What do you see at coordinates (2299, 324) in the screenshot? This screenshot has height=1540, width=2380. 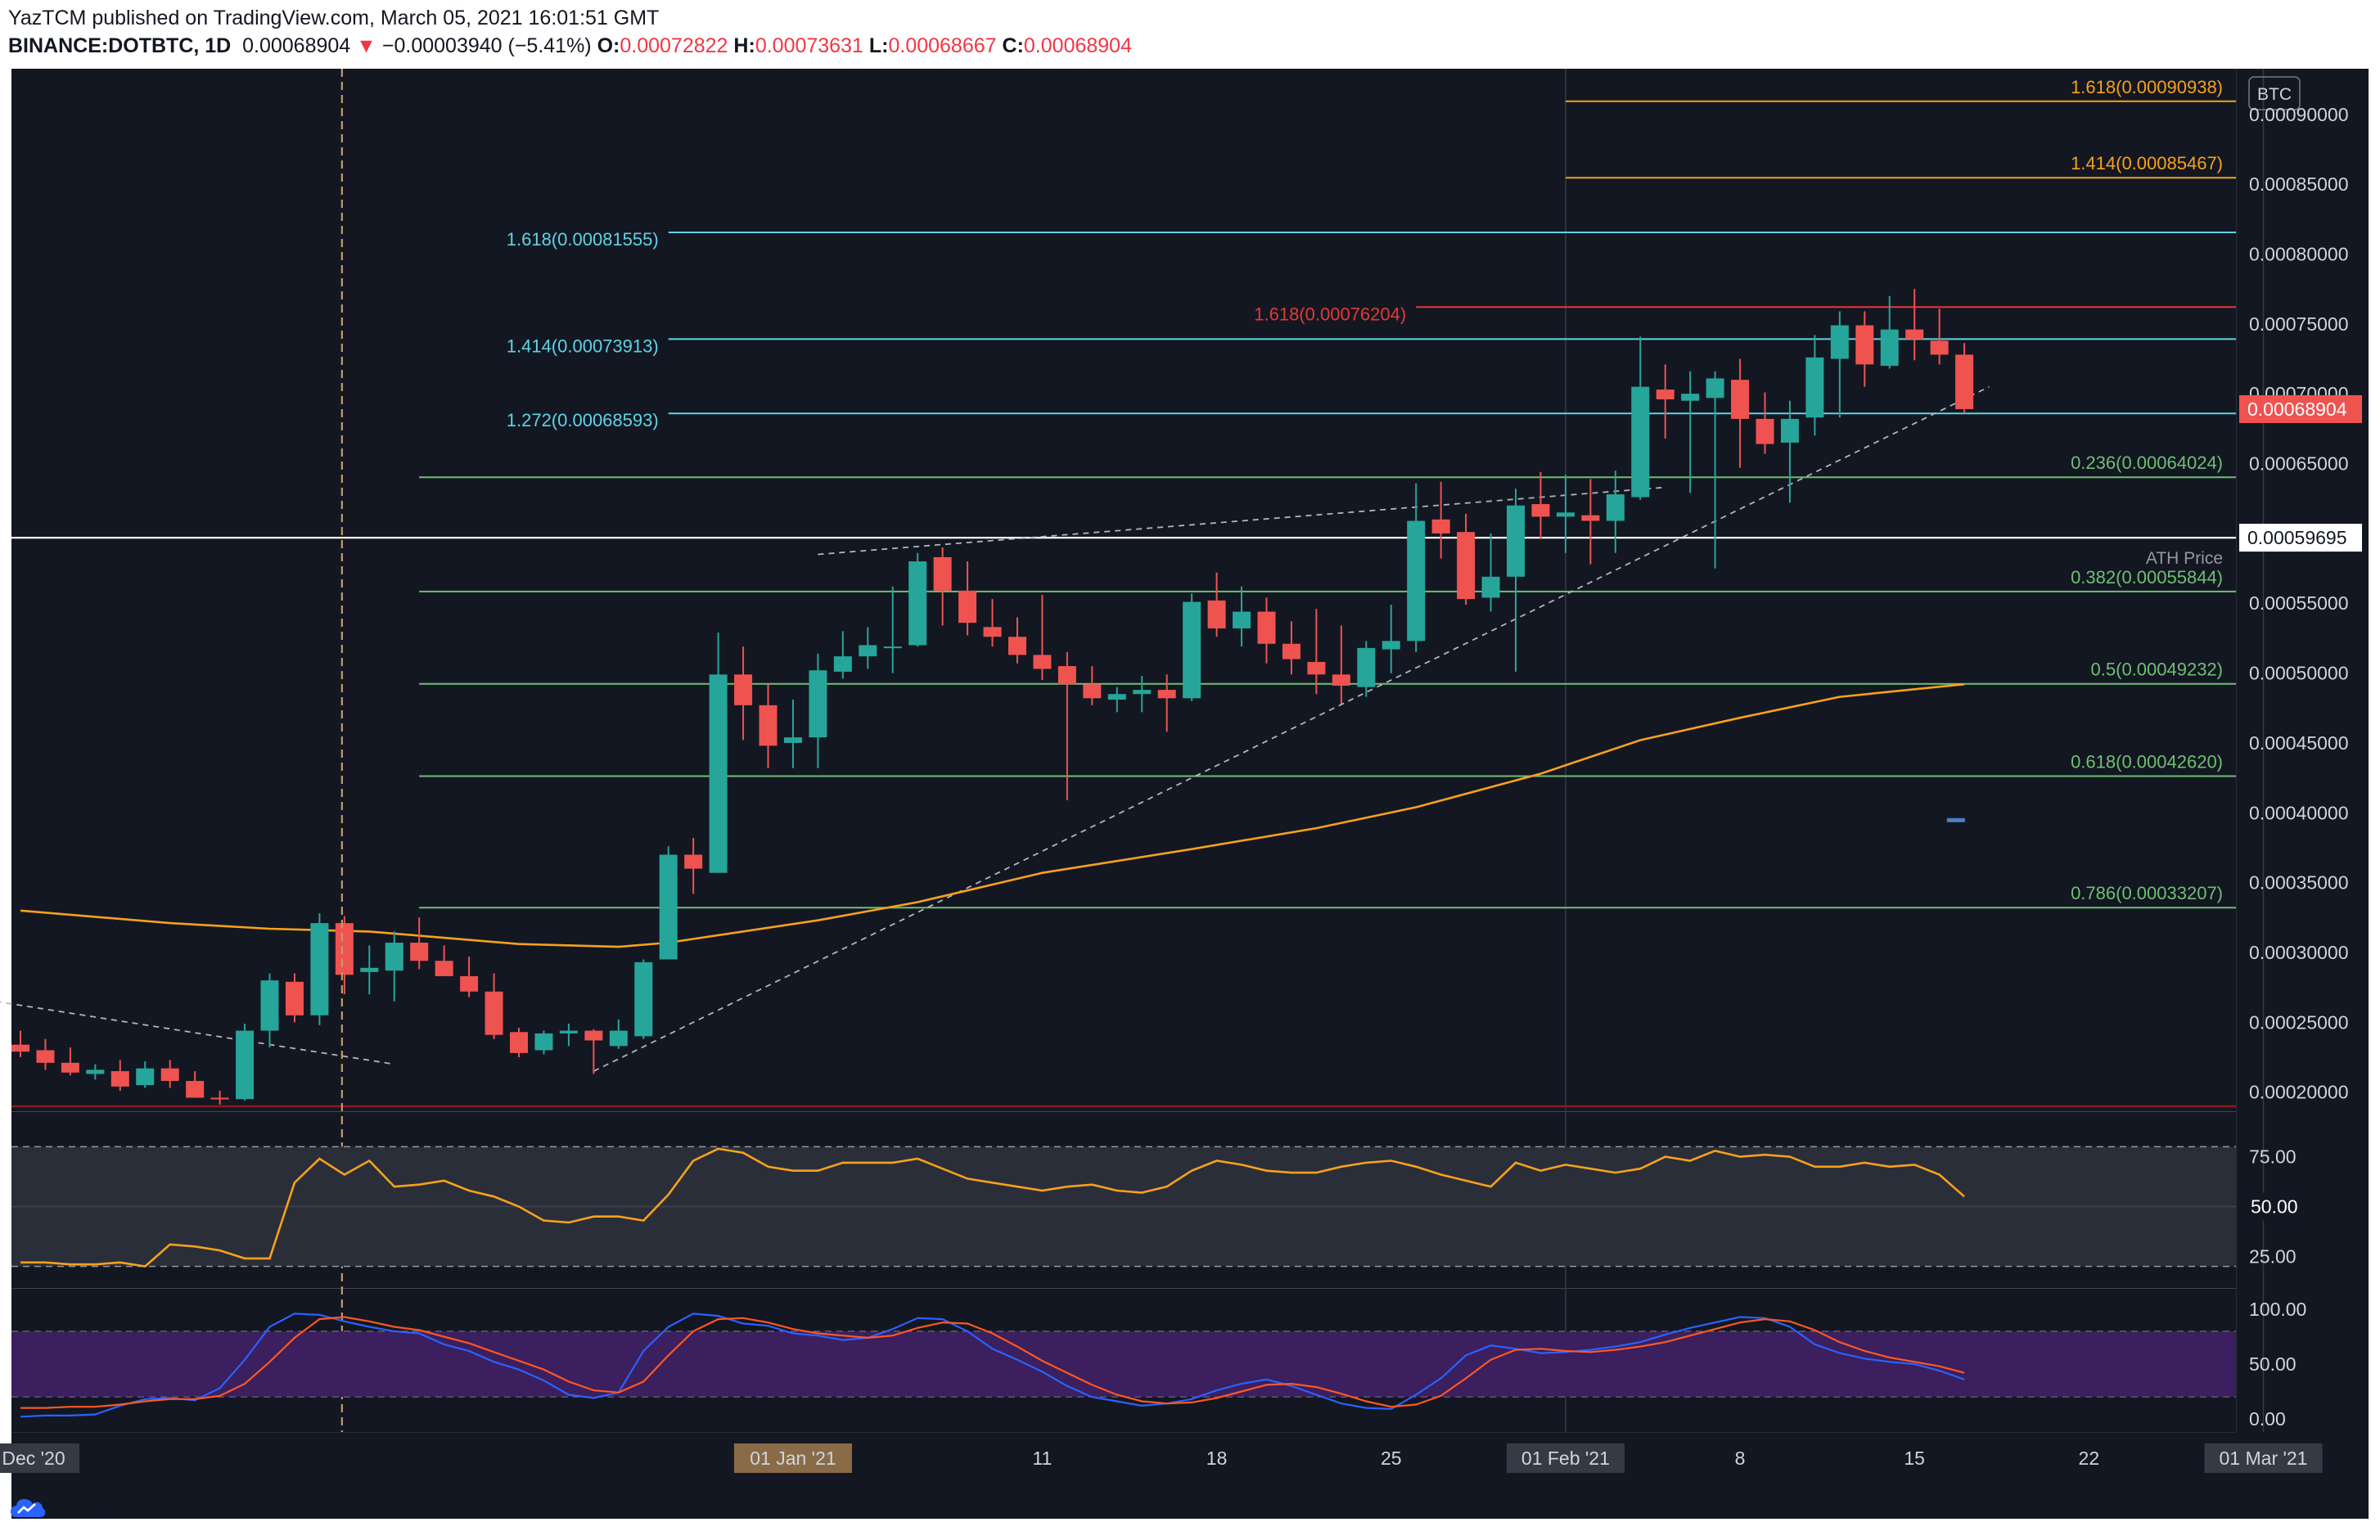 I see `price-tick-label: 0.00075000` at bounding box center [2299, 324].